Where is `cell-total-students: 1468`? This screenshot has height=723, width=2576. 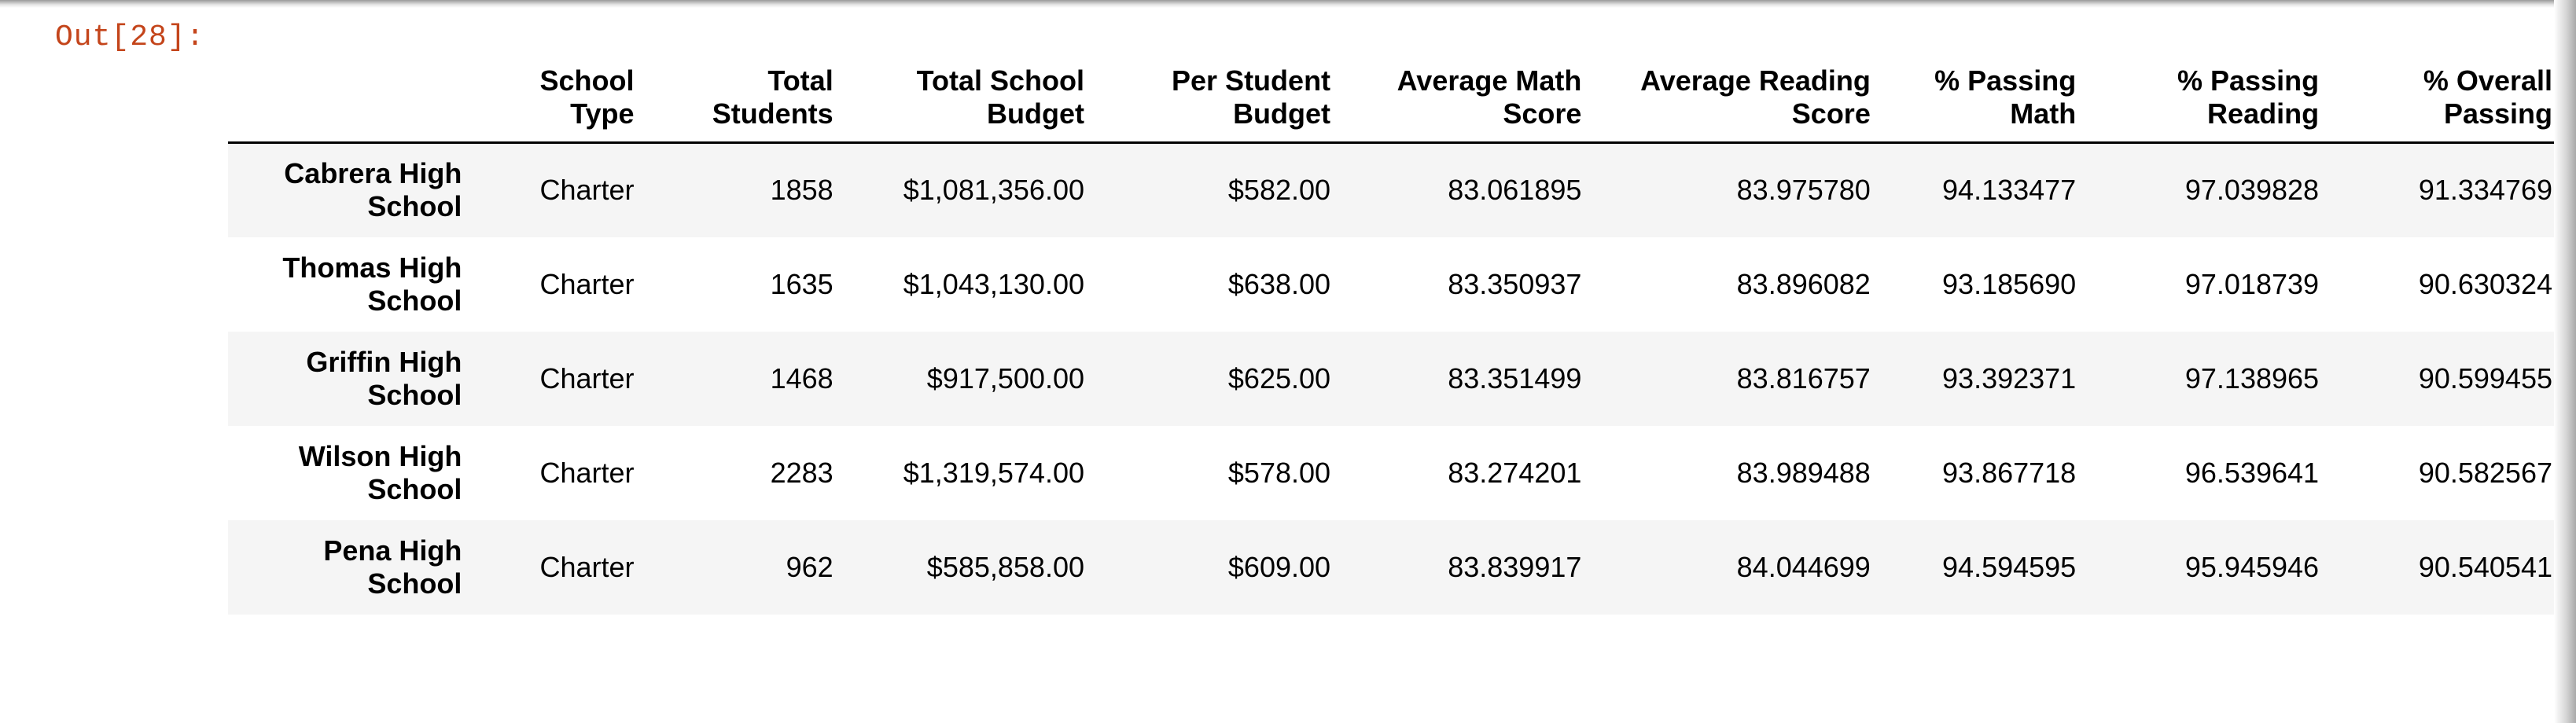
cell-total-students: 1468 is located at coordinates (802, 378).